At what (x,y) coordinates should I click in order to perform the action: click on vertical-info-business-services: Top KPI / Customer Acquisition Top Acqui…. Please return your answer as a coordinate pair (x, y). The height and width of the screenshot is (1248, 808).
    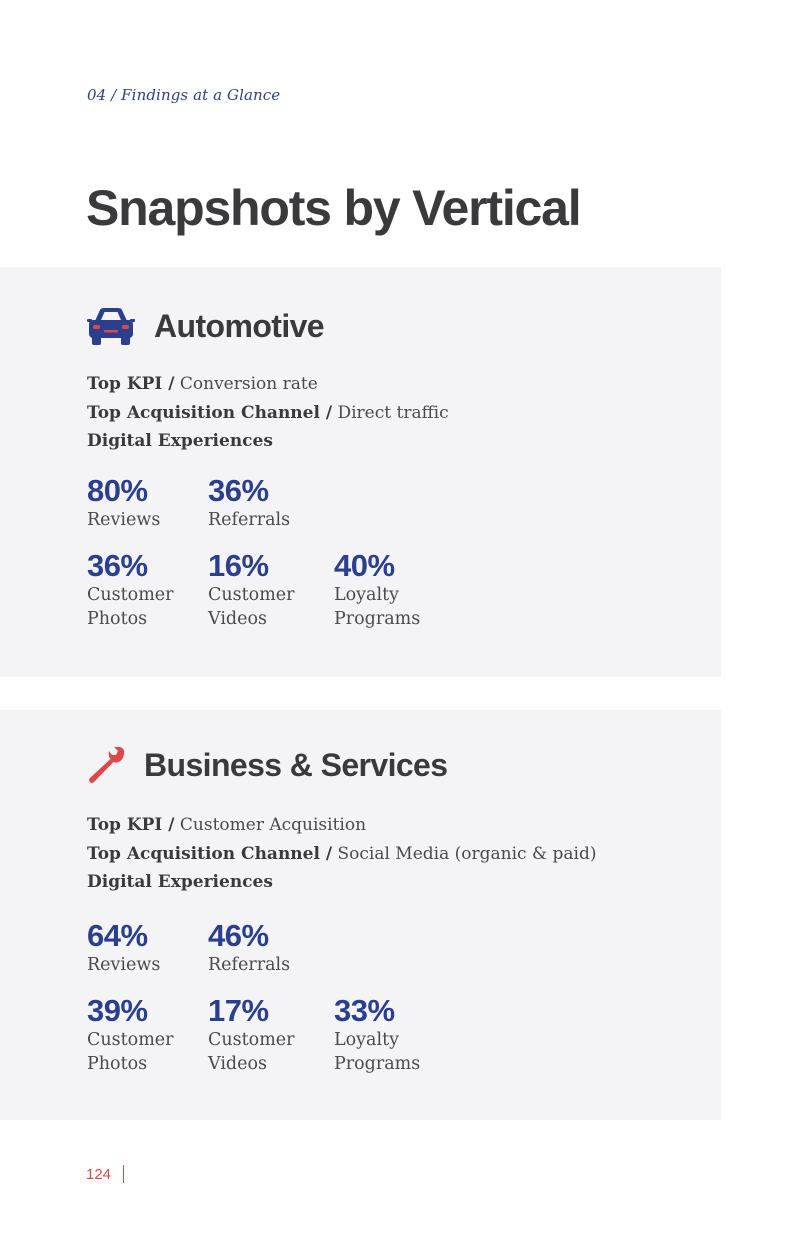
    Looking at the image, I should click on (341, 854).